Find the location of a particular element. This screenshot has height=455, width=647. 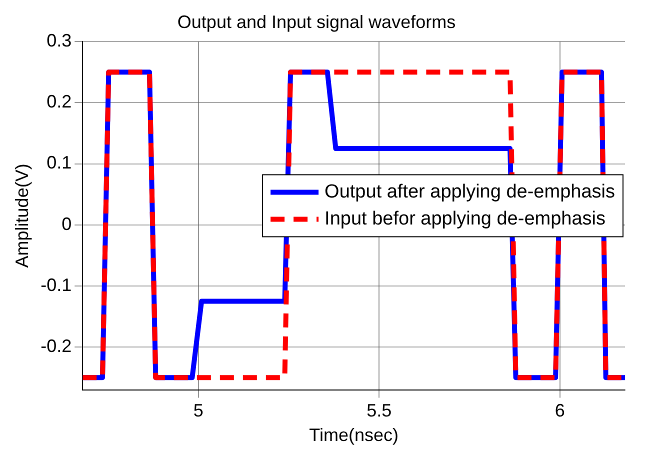

y-tick-label: -0.1 is located at coordinates (56, 284).